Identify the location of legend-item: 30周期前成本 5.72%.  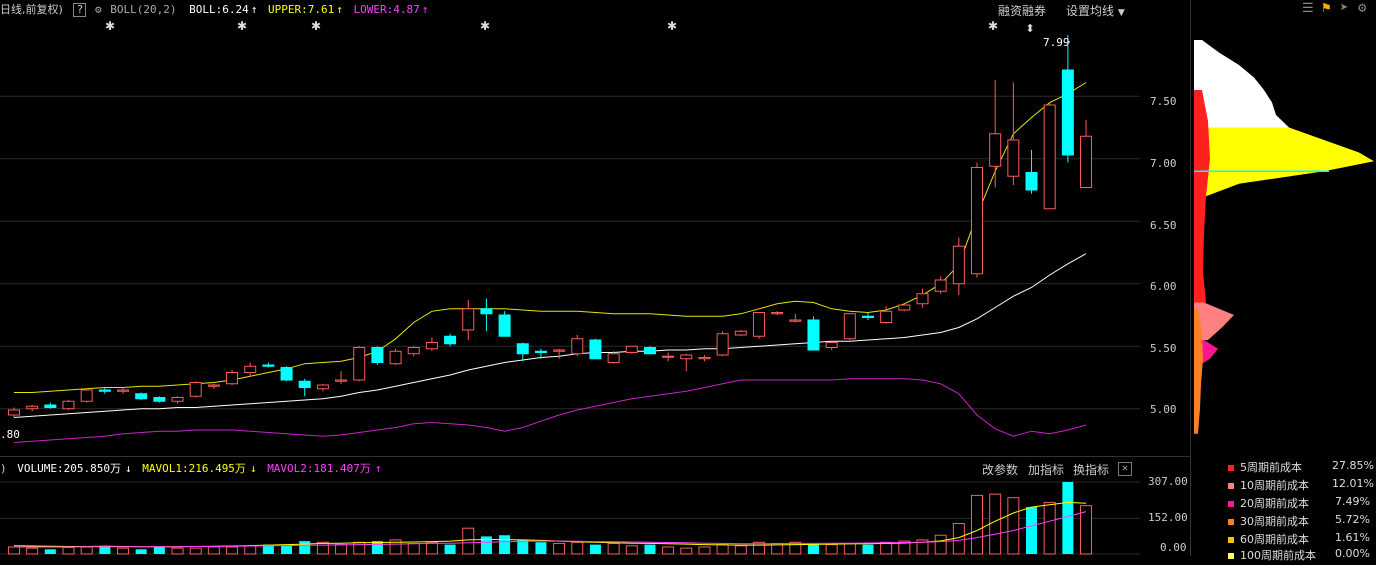
(1299, 522).